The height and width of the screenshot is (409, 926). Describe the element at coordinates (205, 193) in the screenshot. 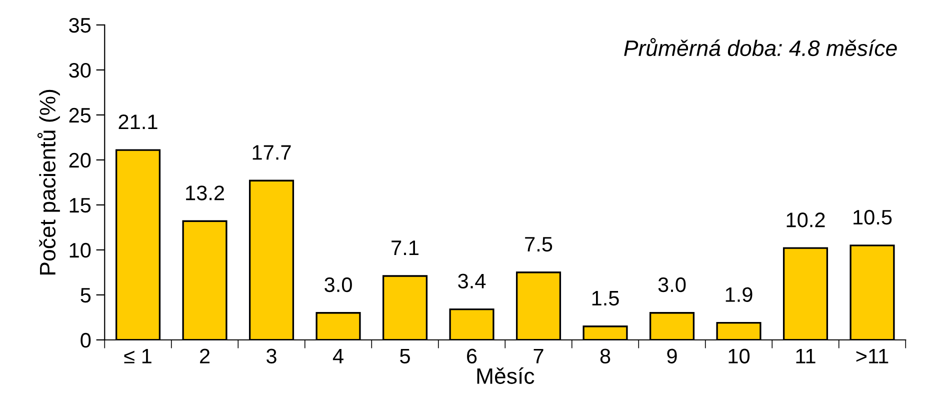

I see `data-label: 13.2` at that location.